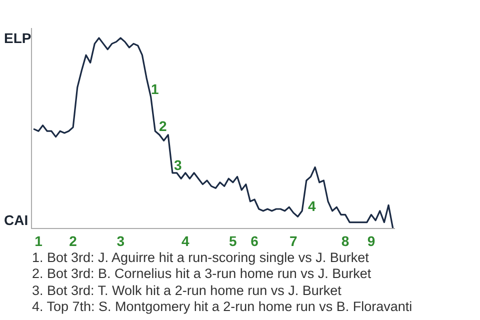 Image resolution: width=480 pixels, height=320 pixels. I want to click on text: 3. Bot 3rd: T. Wolk hit a 2-run home run vs J. Burket, so click(187, 290).